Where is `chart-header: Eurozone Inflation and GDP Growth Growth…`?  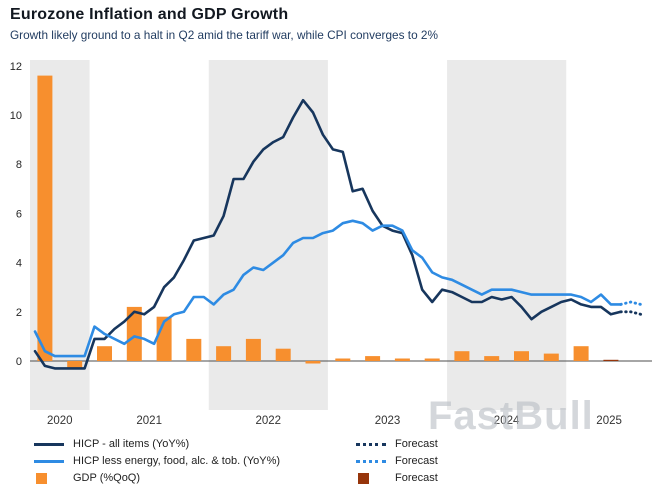 chart-header: Eurozone Inflation and GDP Growth Growth… is located at coordinates (337, 24).